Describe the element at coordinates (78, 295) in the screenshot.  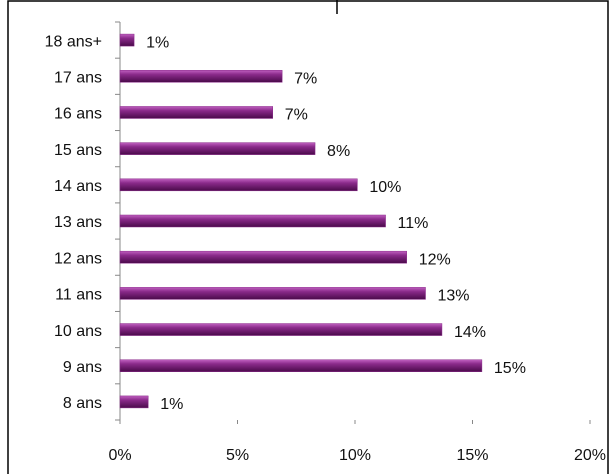
I see `y-tick-label: 11 ans` at that location.